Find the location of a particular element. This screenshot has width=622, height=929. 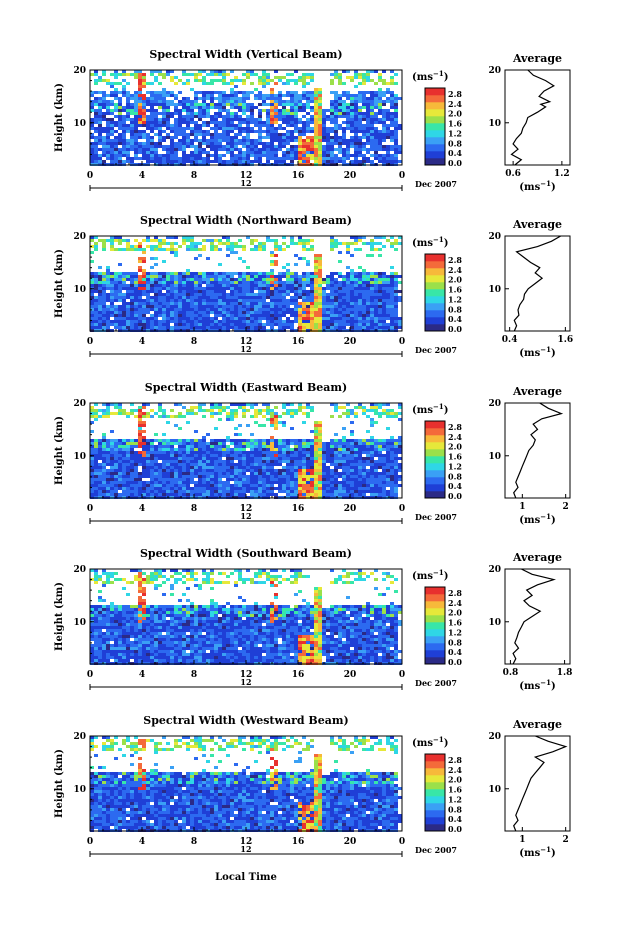

colorbar-swatch is located at coordinates (435, 92).